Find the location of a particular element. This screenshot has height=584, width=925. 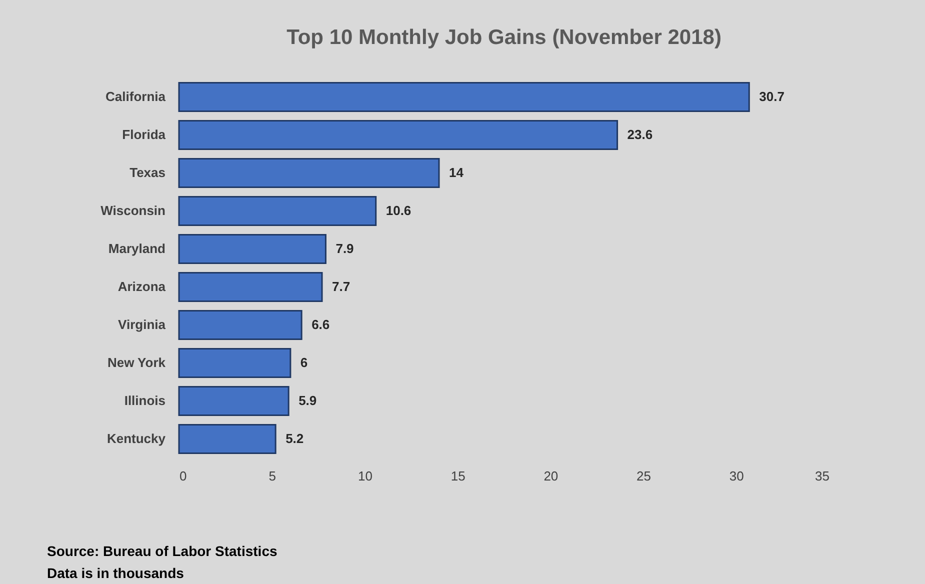

x-tick-label: 30 is located at coordinates (736, 476).